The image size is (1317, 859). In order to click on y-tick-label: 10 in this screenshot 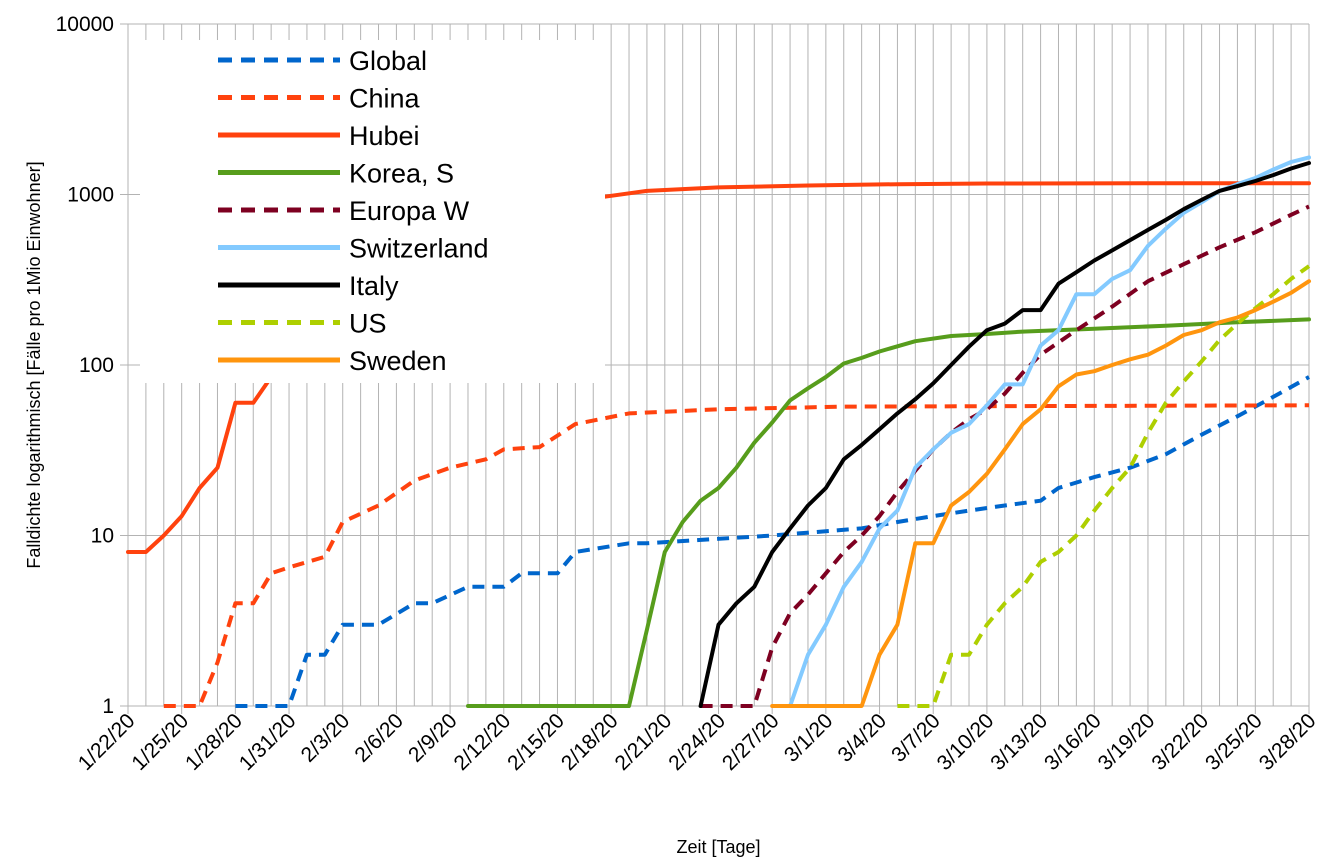, I will do `click(102, 536)`.